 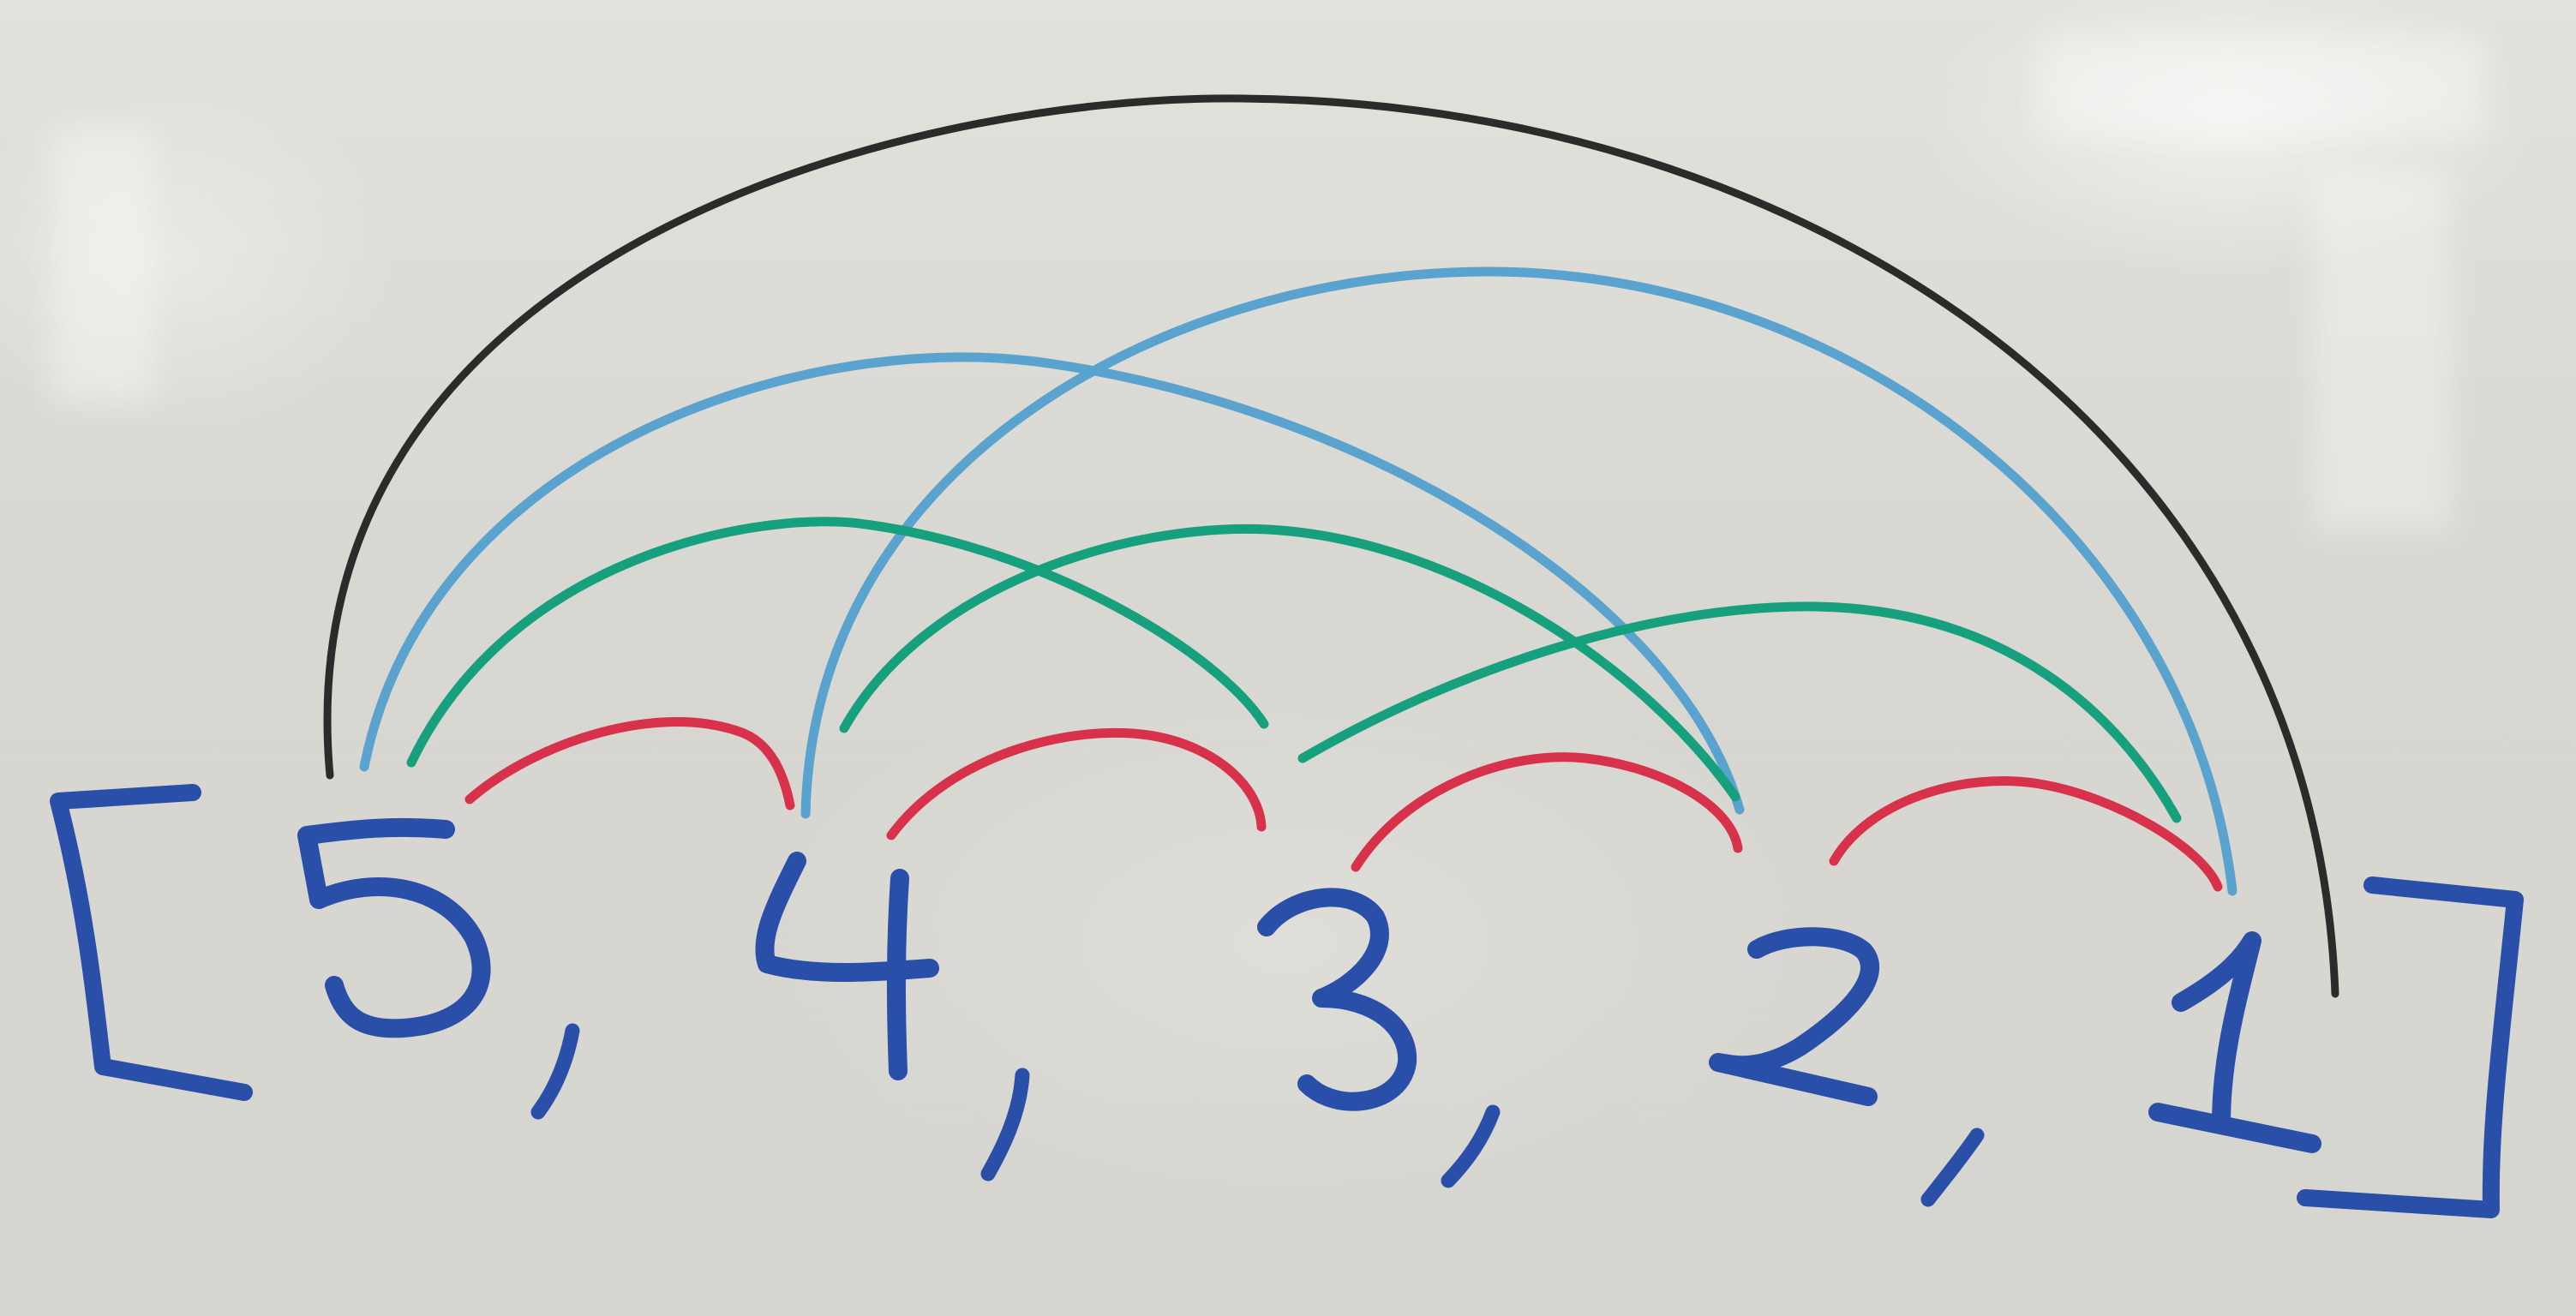 I want to click on digit-3-strokes, so click(x=1337, y=999).